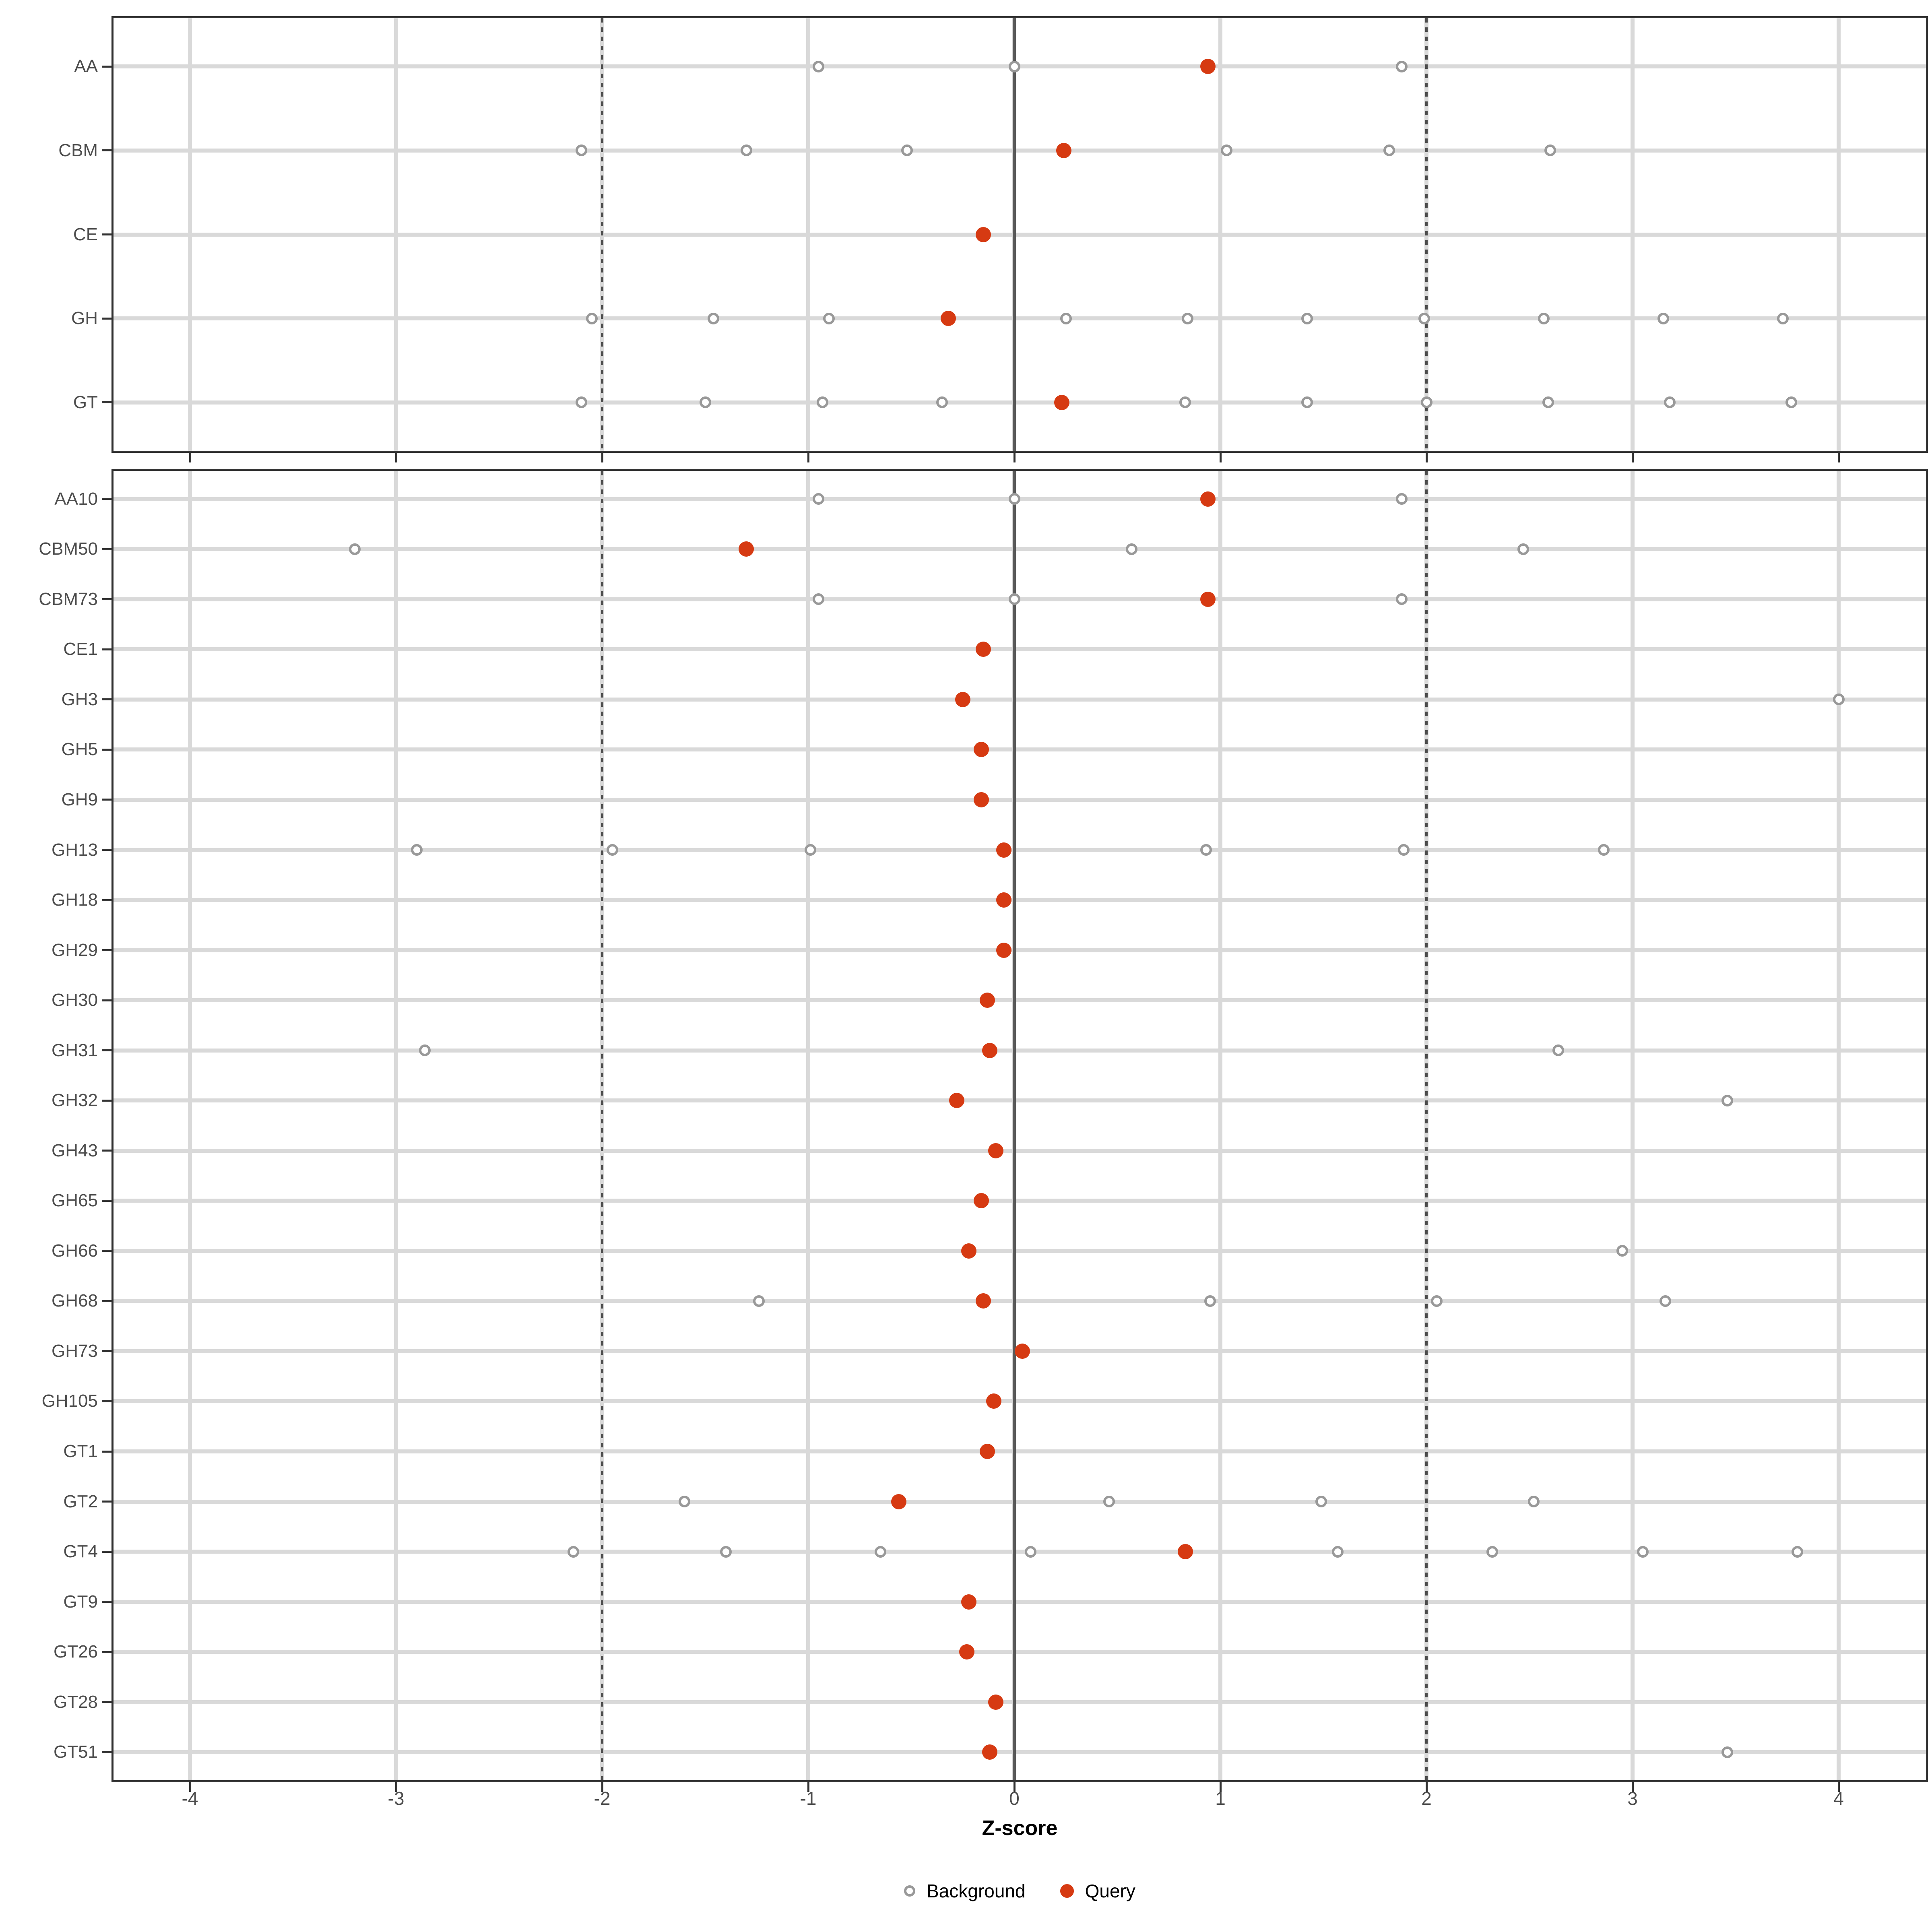 The width and height of the screenshot is (1932, 1932). Describe the element at coordinates (976, 1890) in the screenshot. I see `legend-background-label: Background` at that location.